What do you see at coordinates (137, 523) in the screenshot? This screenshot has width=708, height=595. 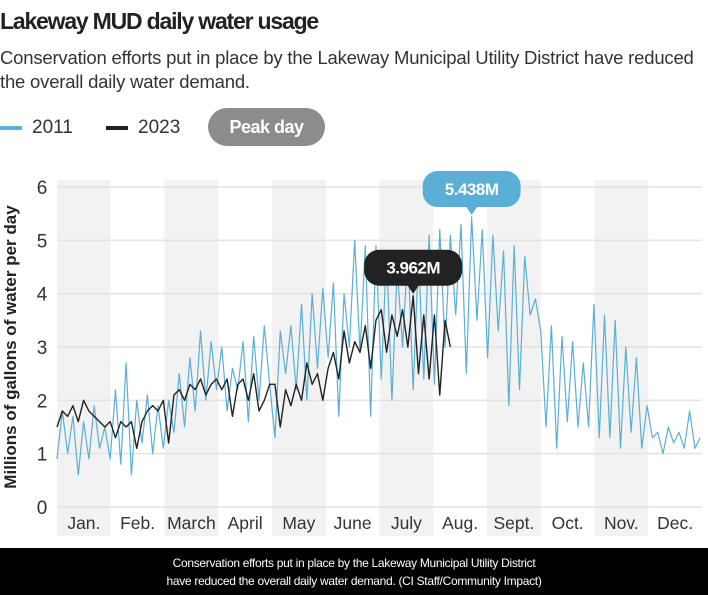 I see `x-tick-label: Feb.` at bounding box center [137, 523].